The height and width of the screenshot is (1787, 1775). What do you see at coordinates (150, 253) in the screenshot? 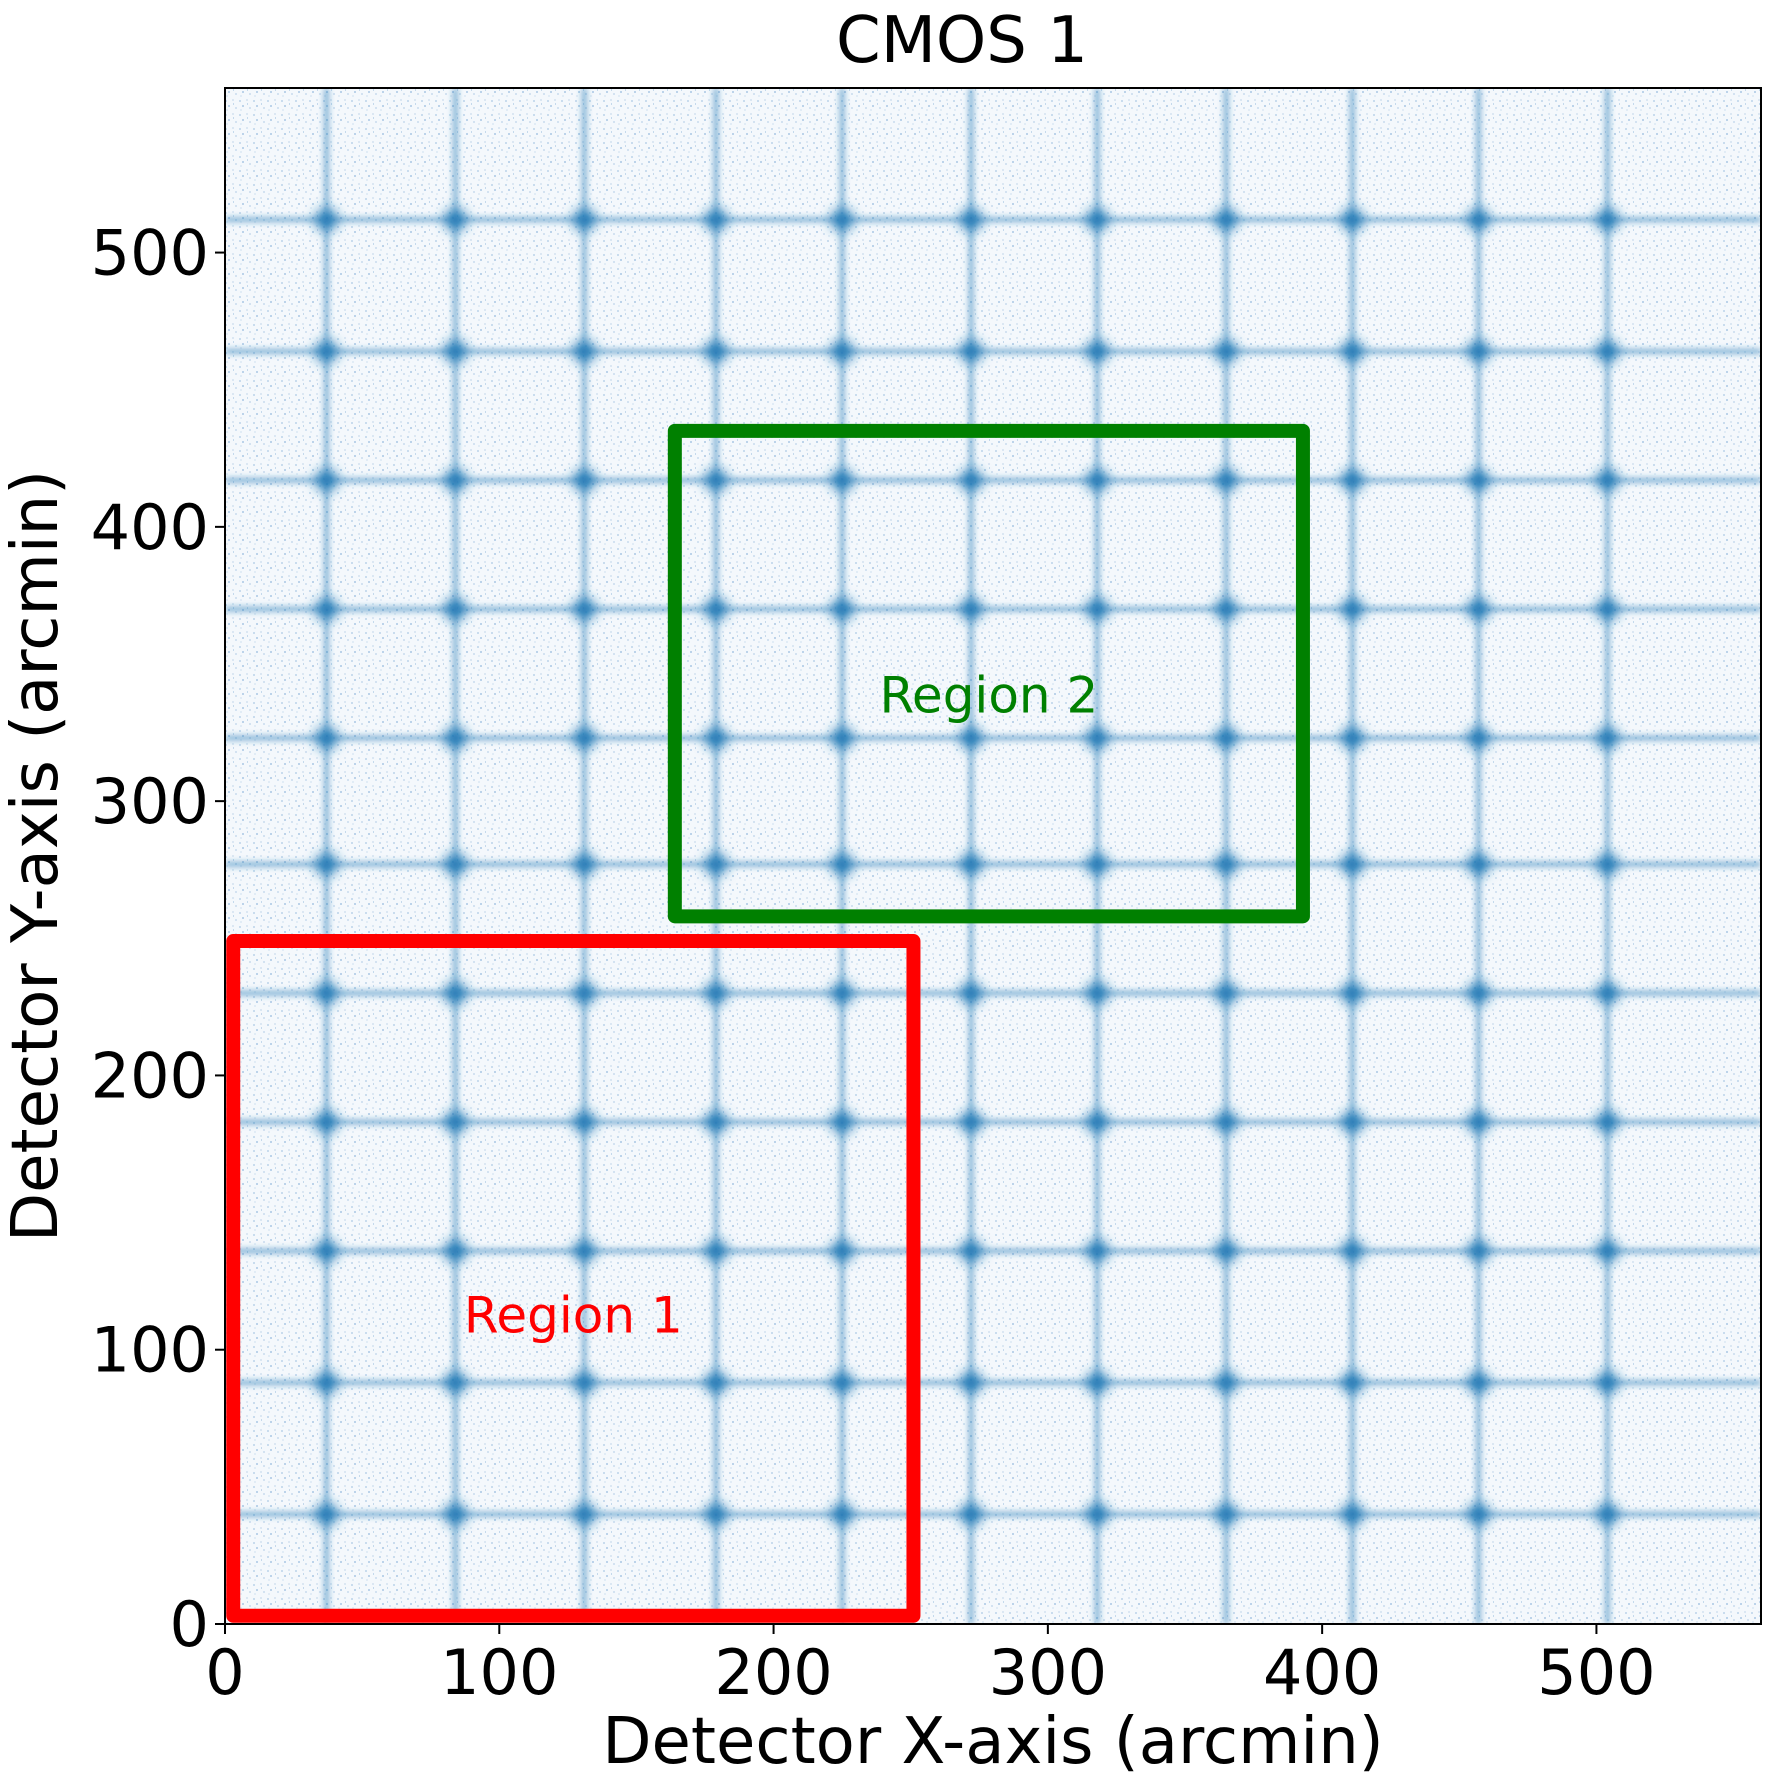
I see `y-tick-label: 500` at bounding box center [150, 253].